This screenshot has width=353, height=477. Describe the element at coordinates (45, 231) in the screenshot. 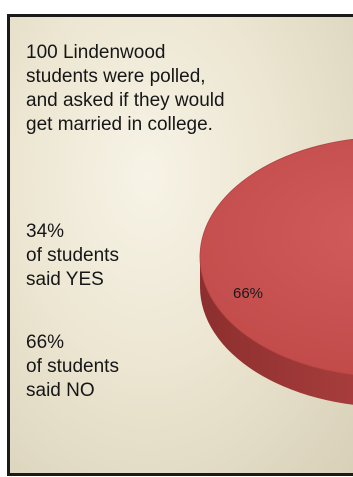

I see `yes-percent: 34%` at that location.